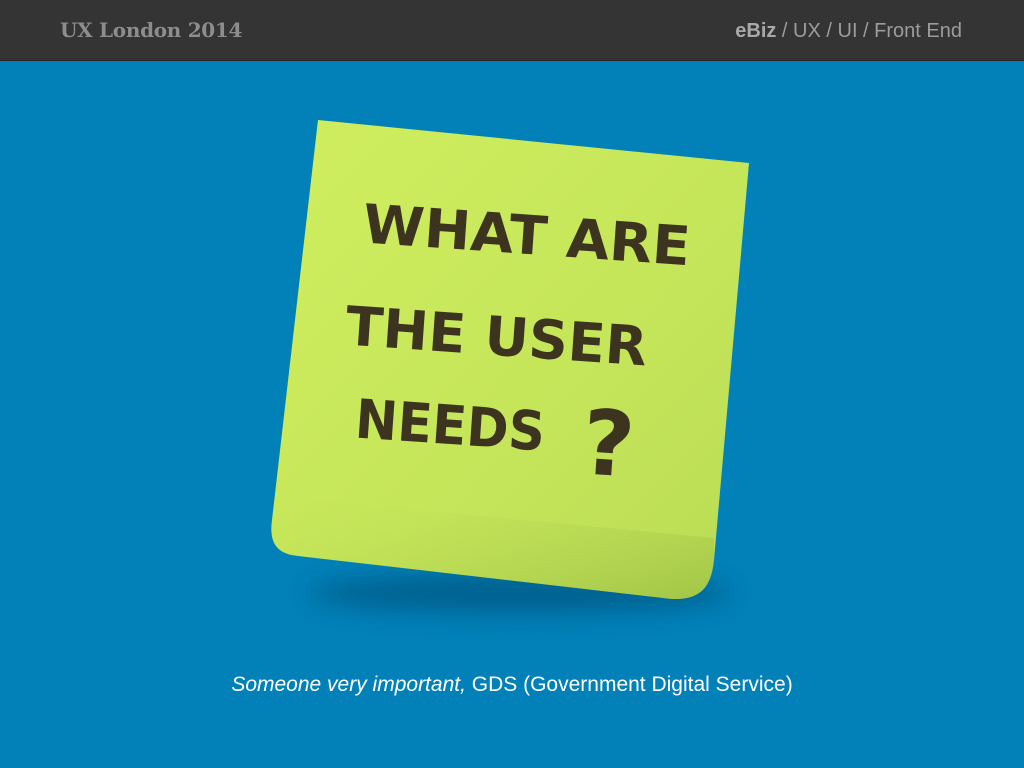 This screenshot has height=768, width=1024. I want to click on note-line-3: NEEDS, so click(450, 425).